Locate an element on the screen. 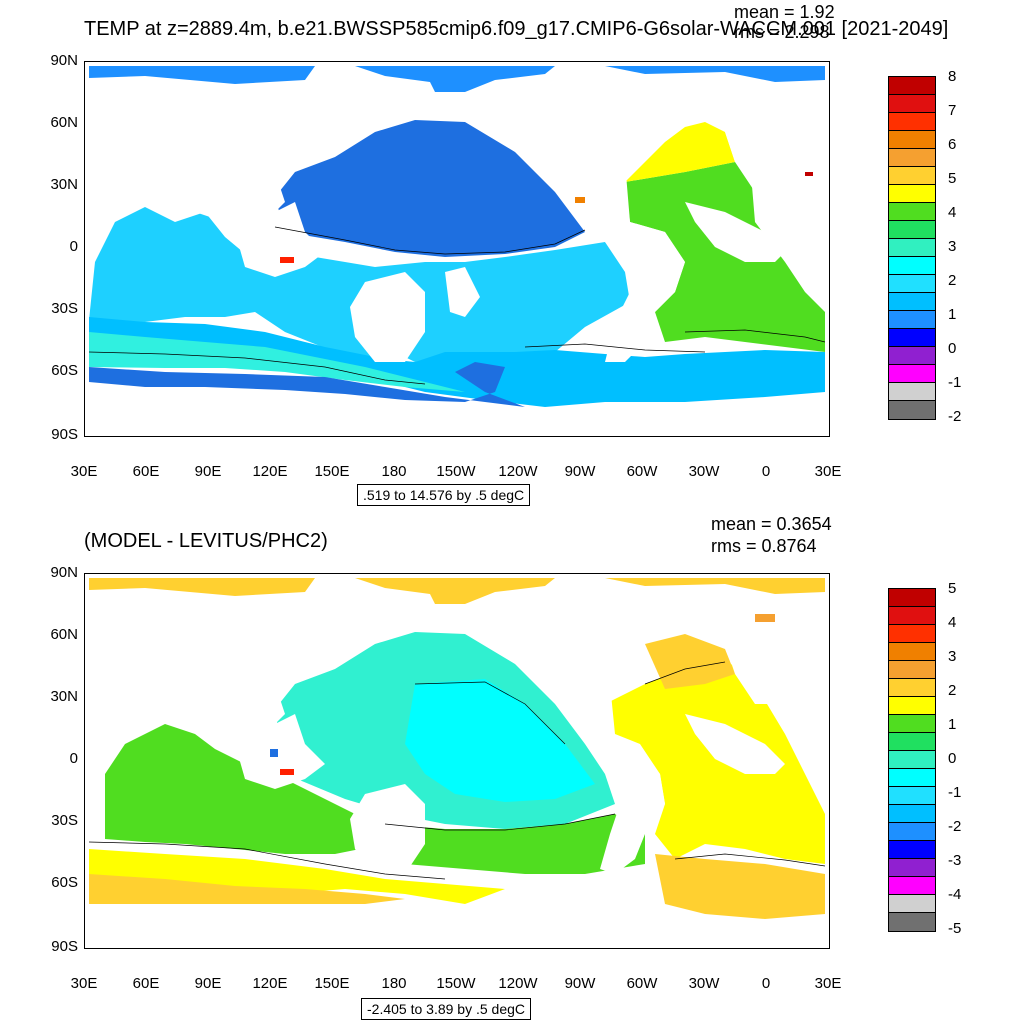  lat-label: 30S is located at coordinates (64, 820).